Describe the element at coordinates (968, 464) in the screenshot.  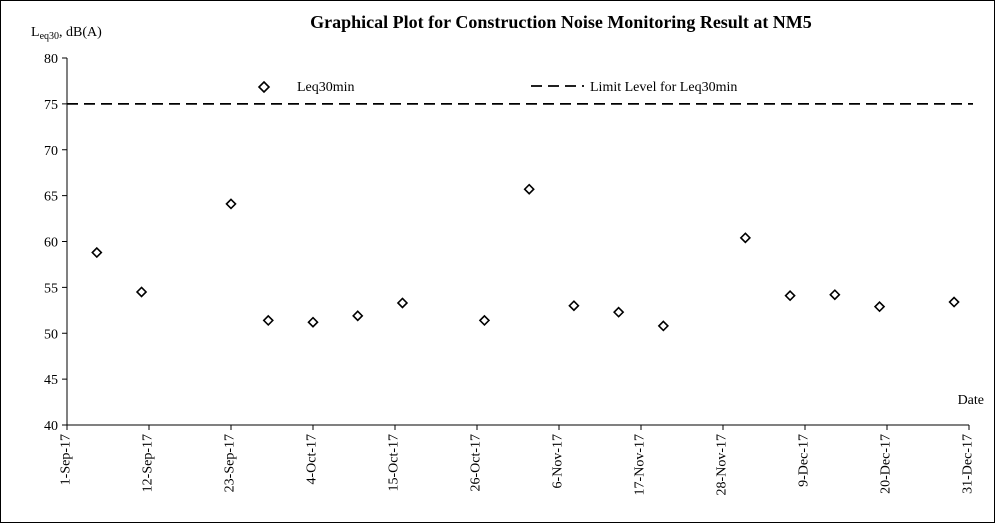
I see `x-tick-label: 31-Dec-17` at that location.